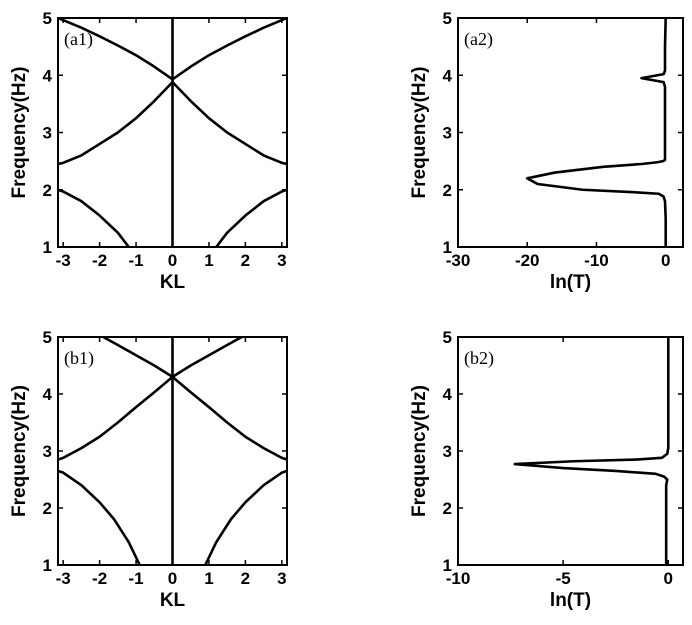  Describe the element at coordinates (478, 39) in the screenshot. I see `panel-label: (a2)` at that location.